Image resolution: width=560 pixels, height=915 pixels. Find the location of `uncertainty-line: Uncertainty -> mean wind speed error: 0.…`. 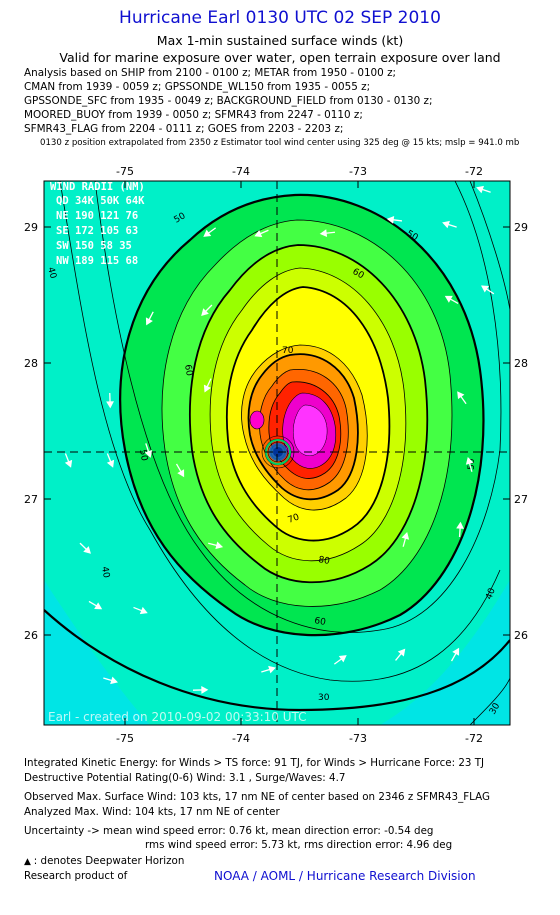

uncertainty-line: Uncertainty -> mean wind speed error: 0.… is located at coordinates (229, 831).